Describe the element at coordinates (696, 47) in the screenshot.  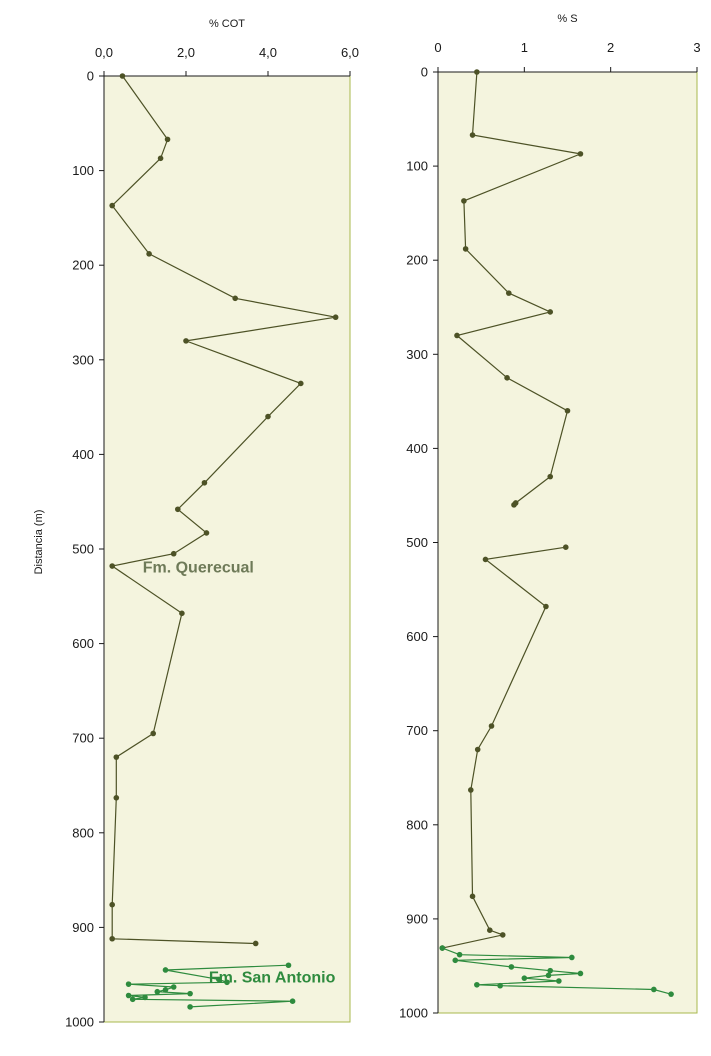
I see `x-tick-label: 3` at that location.